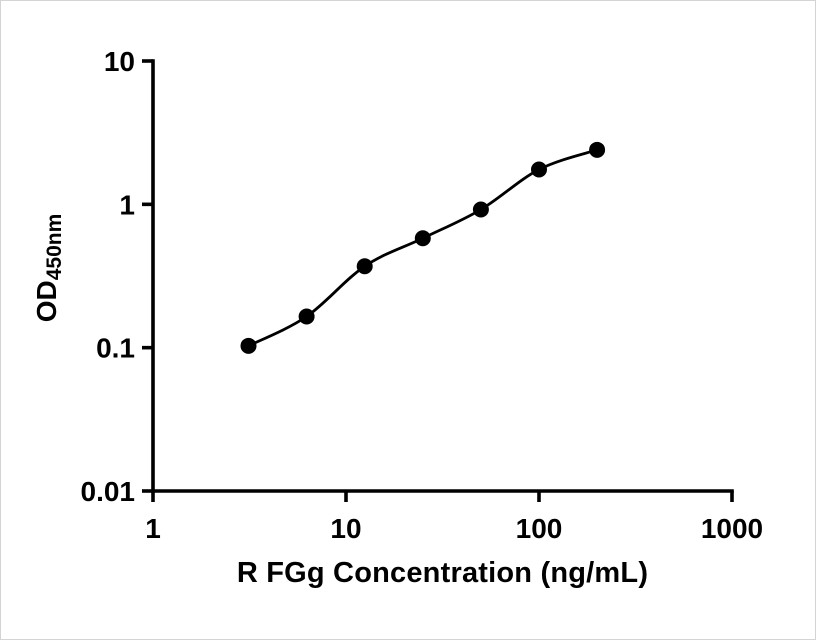 This screenshot has width=816, height=641. I want to click on y-tick-label: 0.1, so click(115, 348).